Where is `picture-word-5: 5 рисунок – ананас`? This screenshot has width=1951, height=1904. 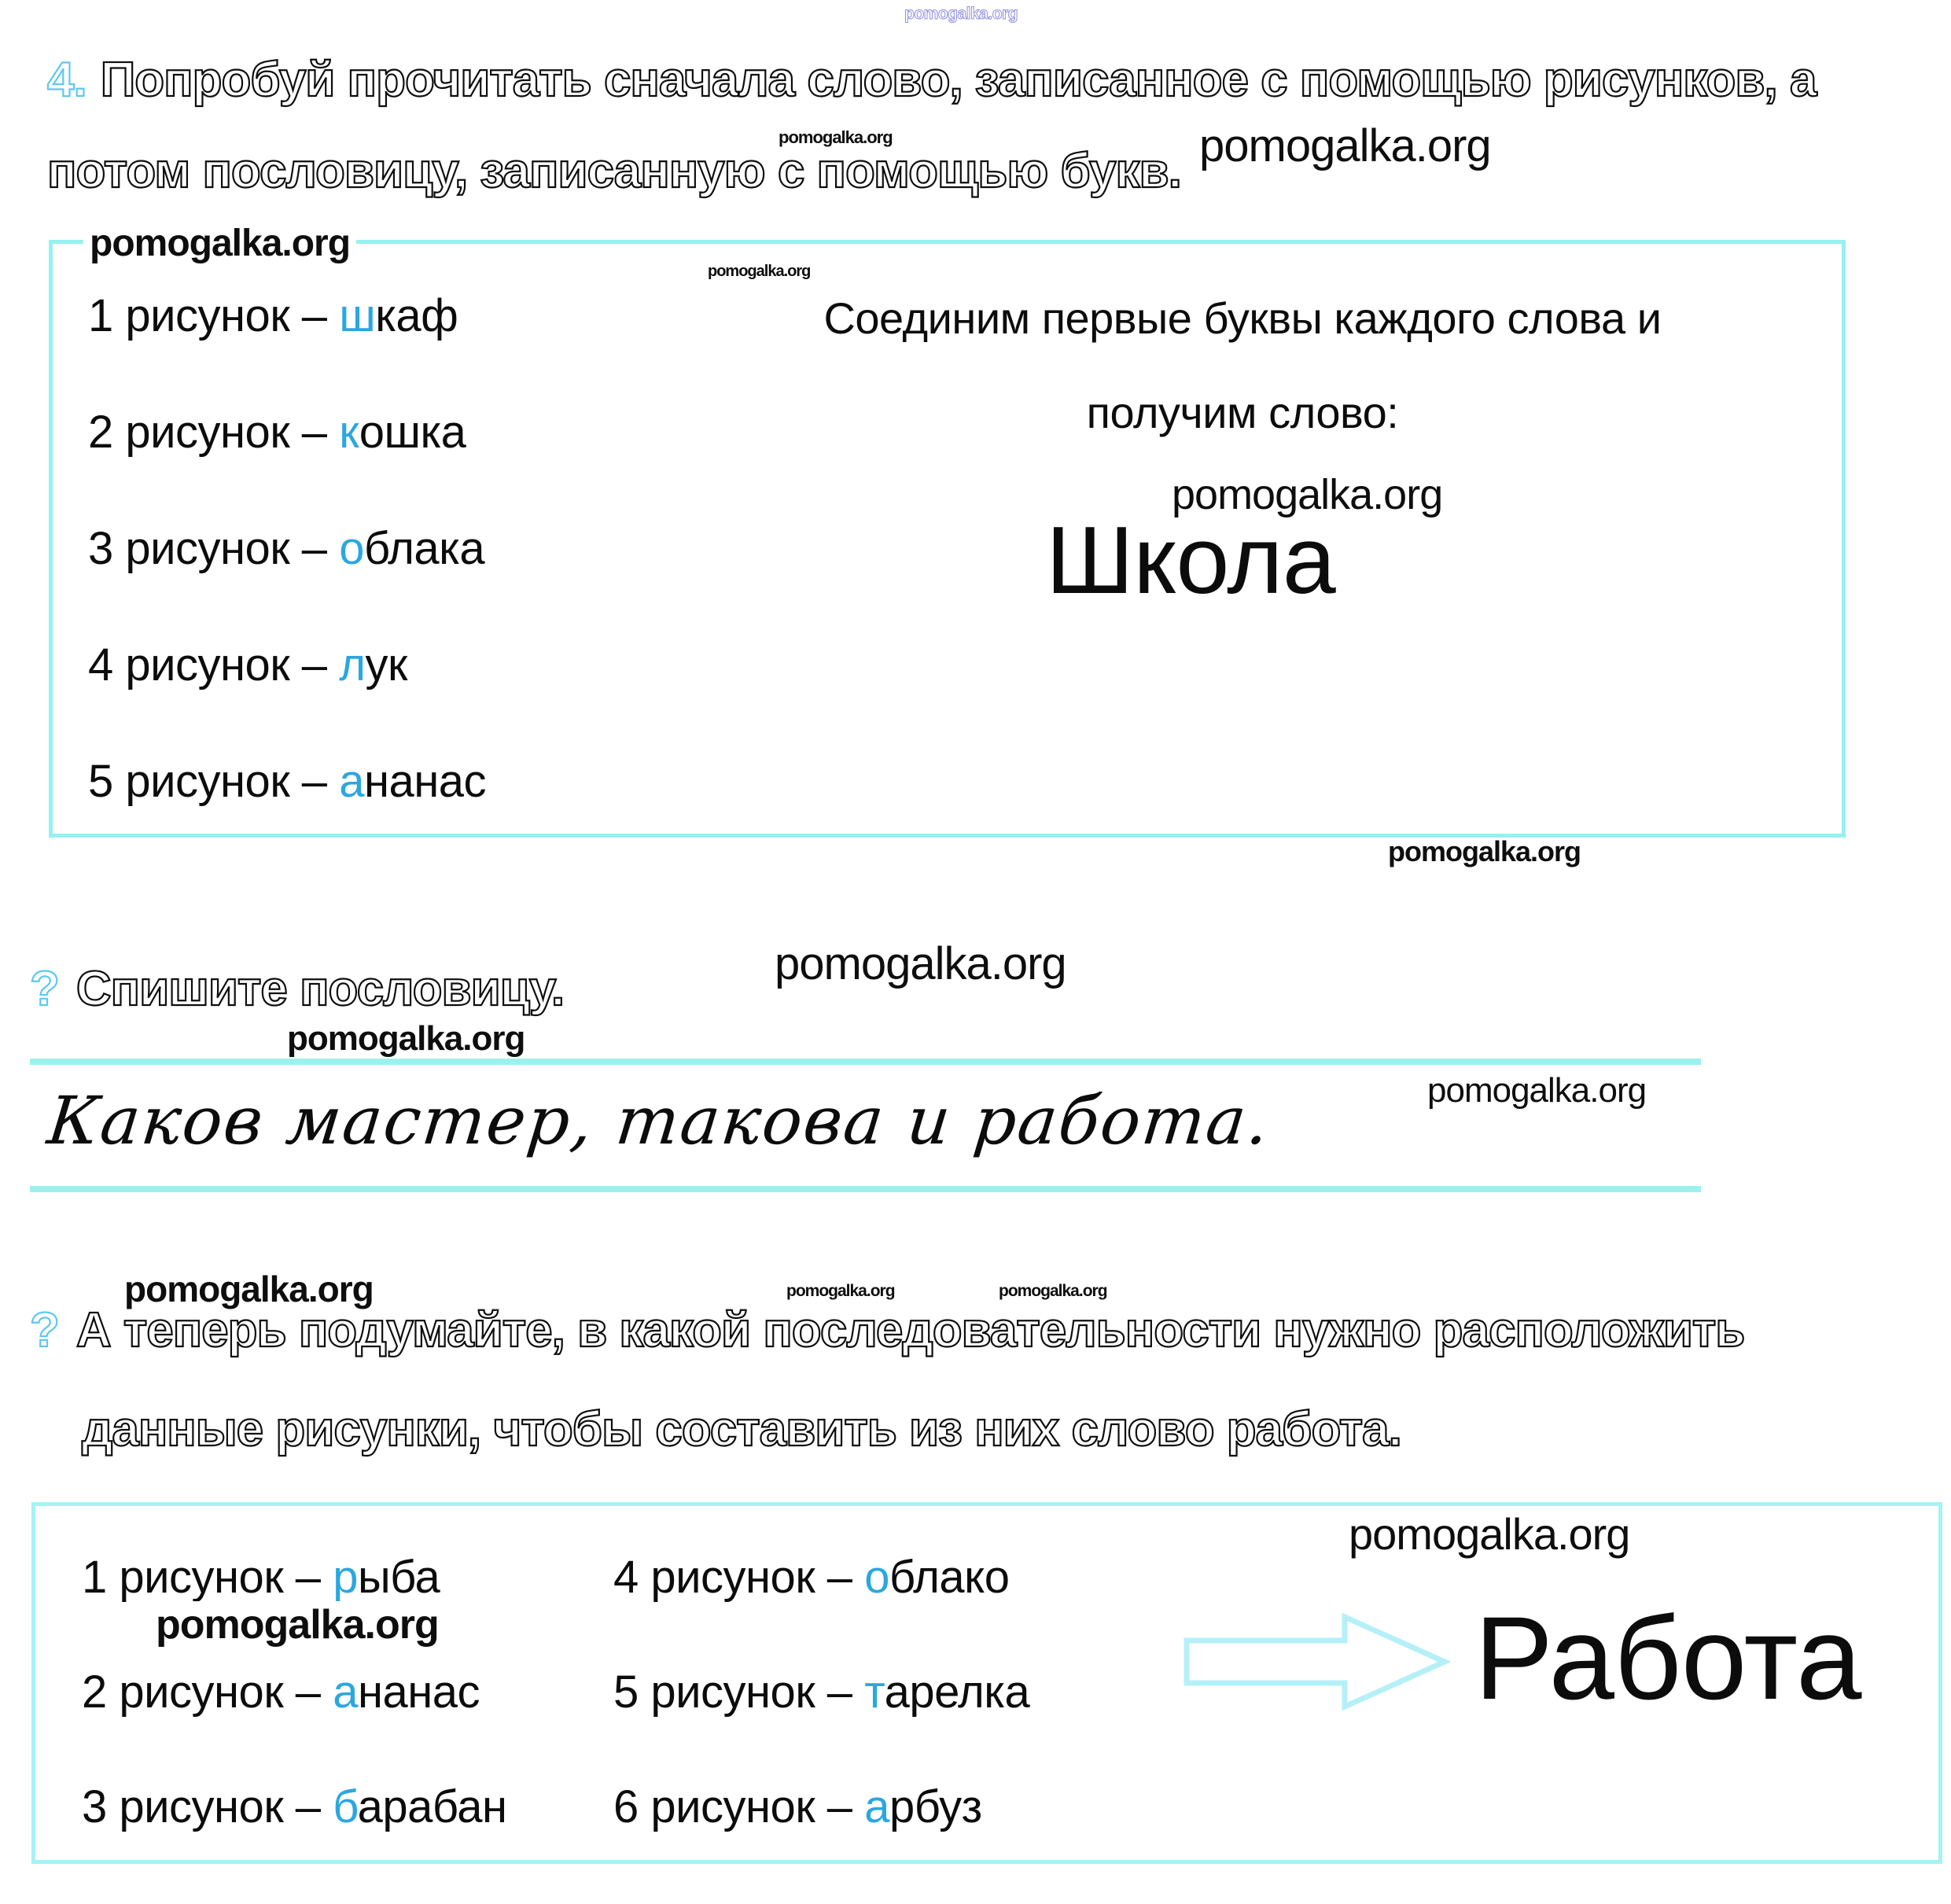 picture-word-5: 5 рисунок – ананас is located at coordinates (287, 781).